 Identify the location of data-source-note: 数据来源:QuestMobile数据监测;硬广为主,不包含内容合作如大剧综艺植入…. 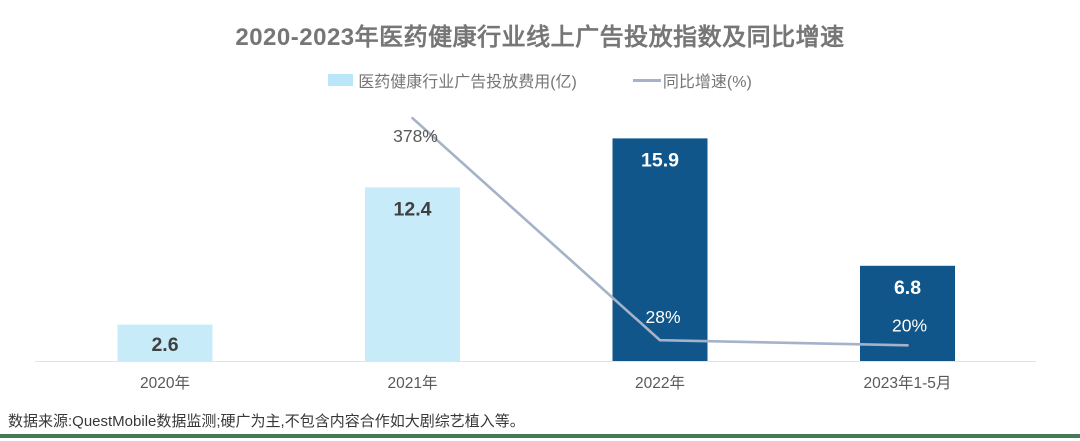
(266, 421).